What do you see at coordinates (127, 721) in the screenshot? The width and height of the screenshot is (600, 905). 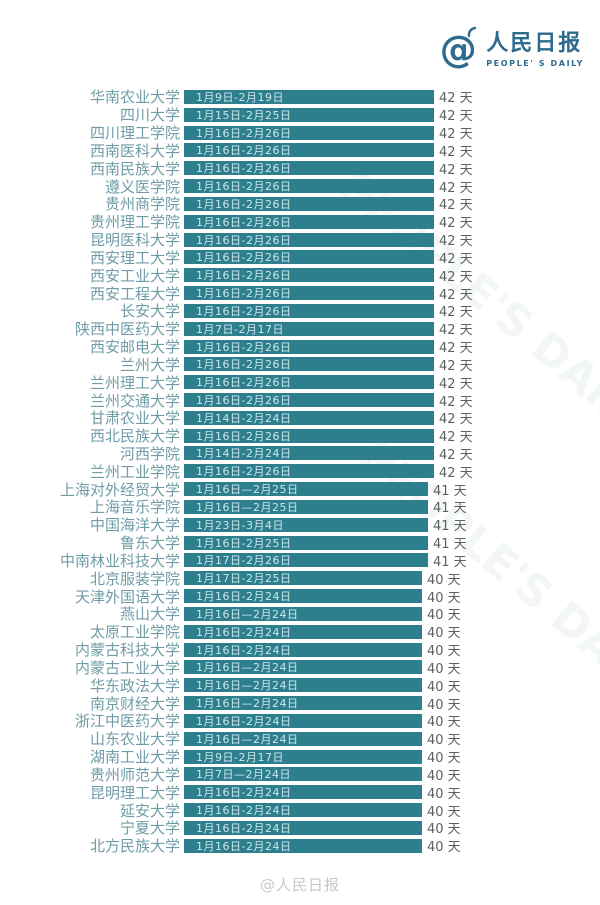 I see `university-name: 浙江中医药大学` at bounding box center [127, 721].